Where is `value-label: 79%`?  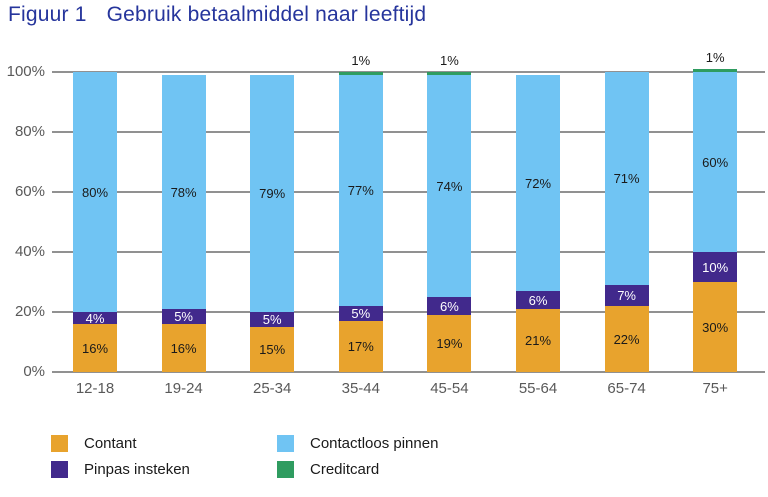 value-label: 79% is located at coordinates (272, 193).